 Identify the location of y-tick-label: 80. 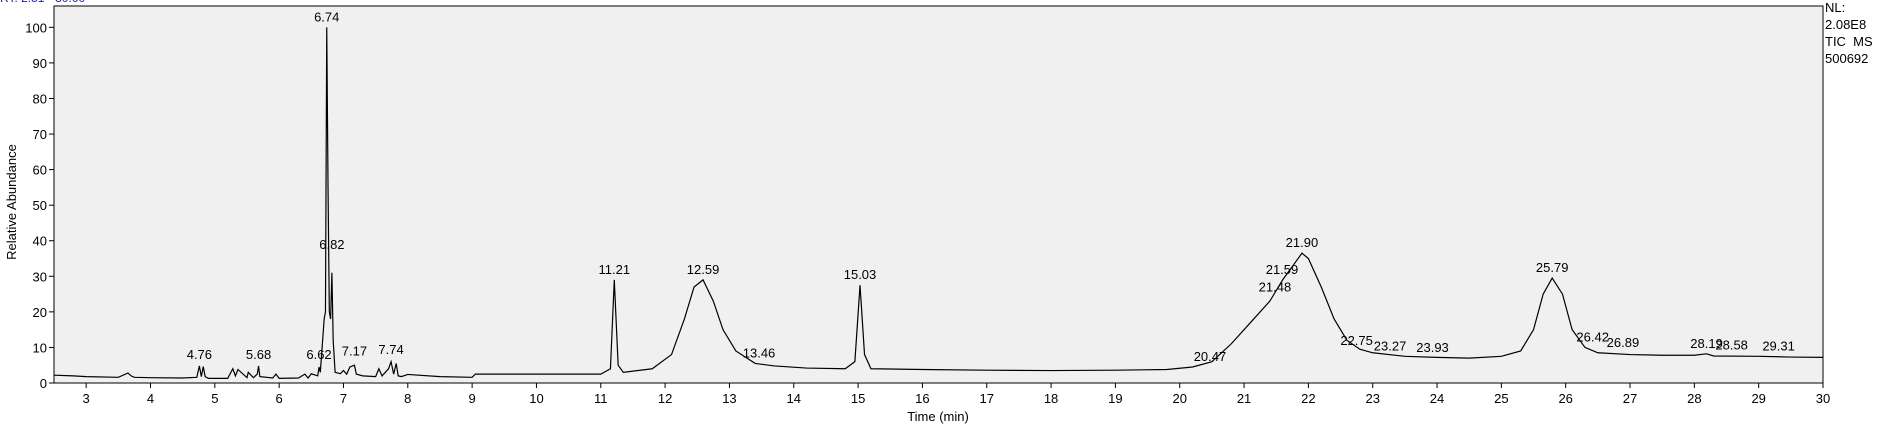
(40, 98).